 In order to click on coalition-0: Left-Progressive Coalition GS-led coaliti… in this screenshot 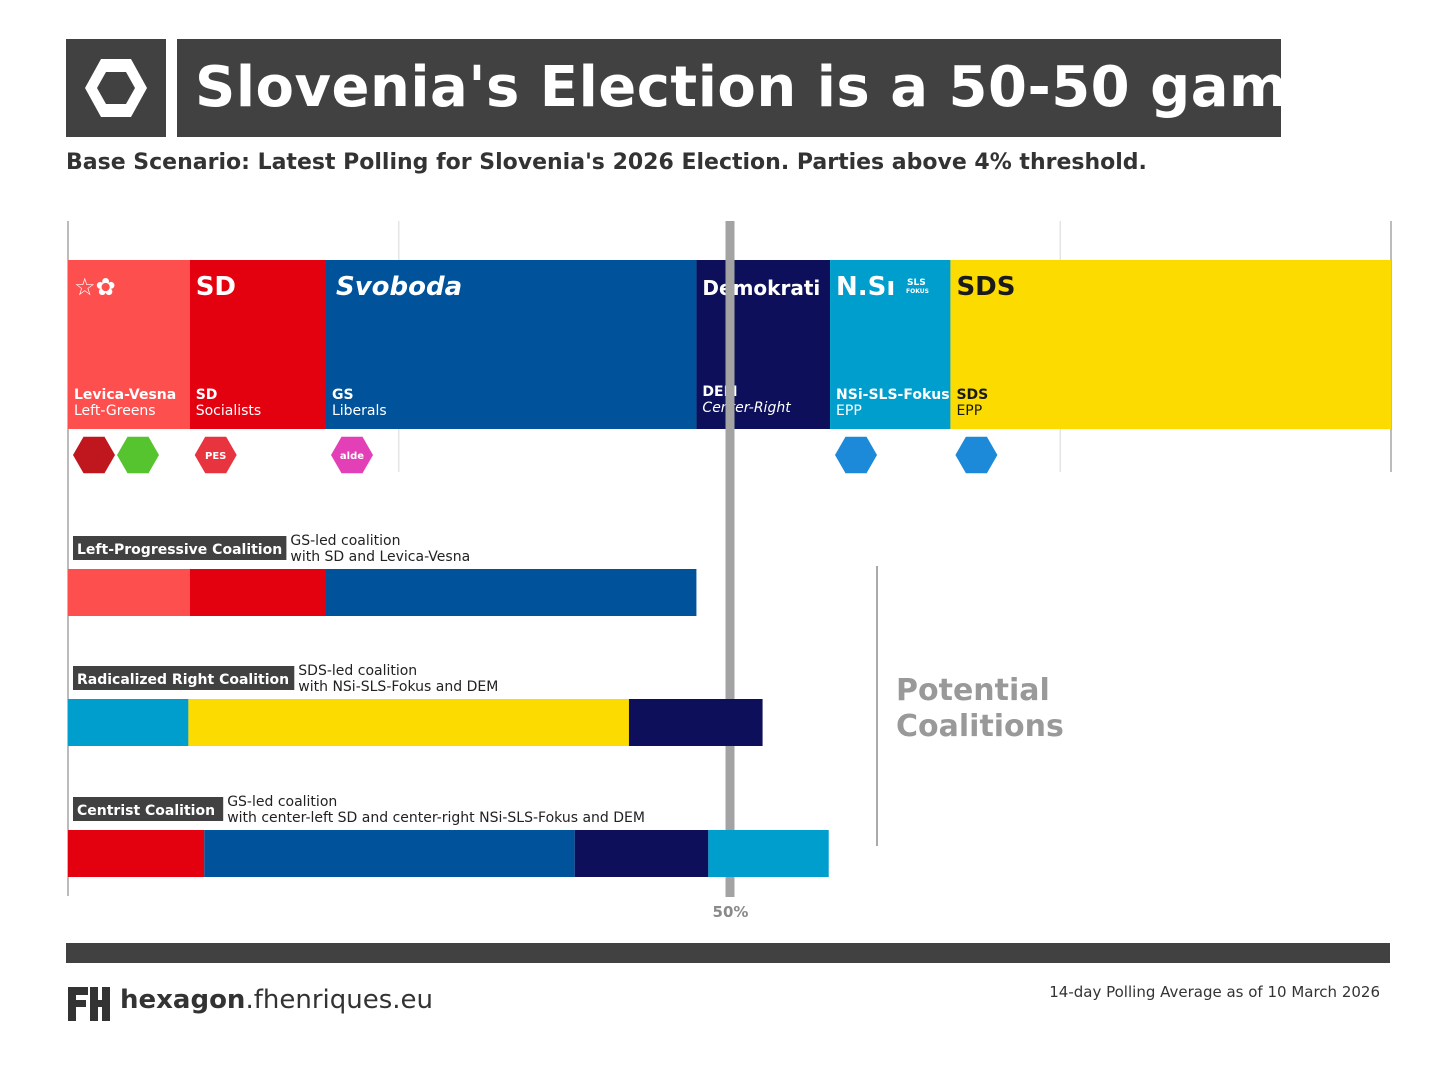, I will do `click(382, 574)`.